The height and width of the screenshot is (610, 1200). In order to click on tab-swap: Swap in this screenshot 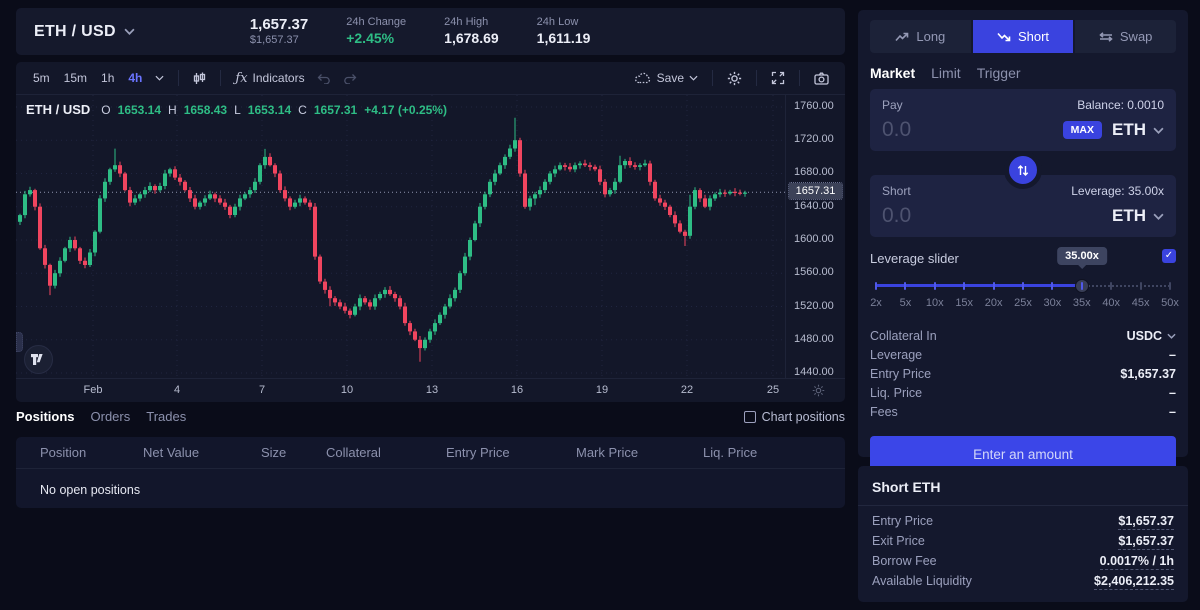, I will do `click(1125, 36)`.